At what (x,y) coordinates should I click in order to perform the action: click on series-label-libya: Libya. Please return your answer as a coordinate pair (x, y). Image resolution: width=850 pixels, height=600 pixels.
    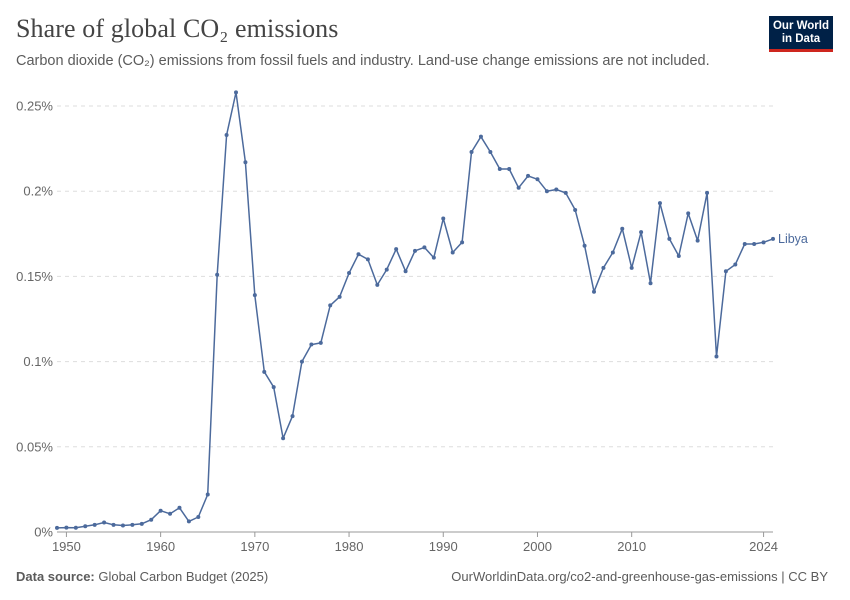
    Looking at the image, I should click on (793, 239).